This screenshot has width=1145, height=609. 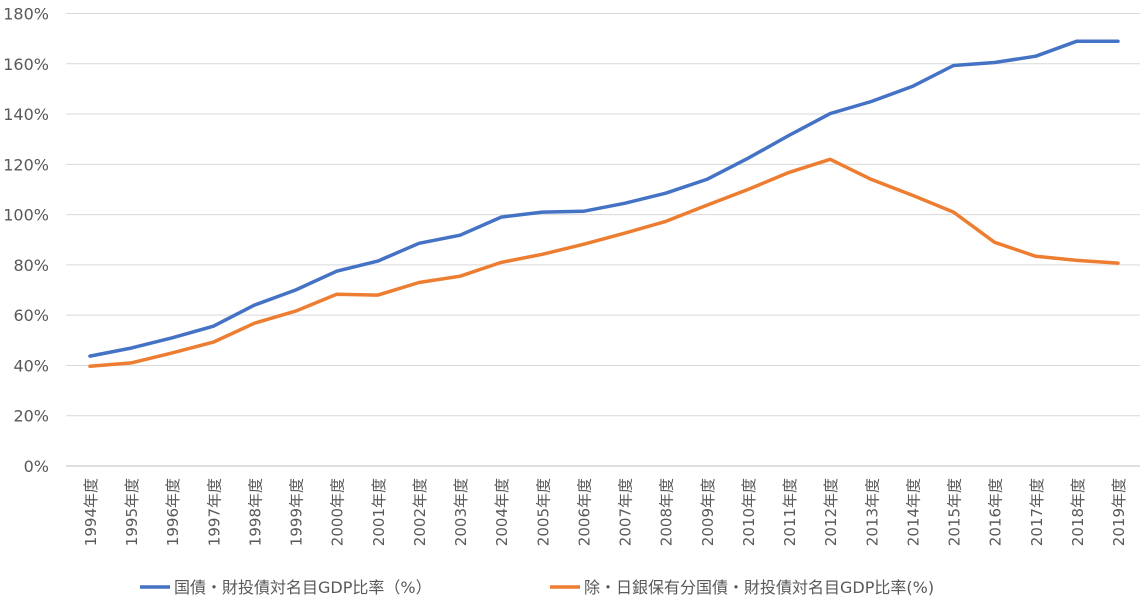 What do you see at coordinates (31, 265) in the screenshot?
I see `y-tick-label: 80%` at bounding box center [31, 265].